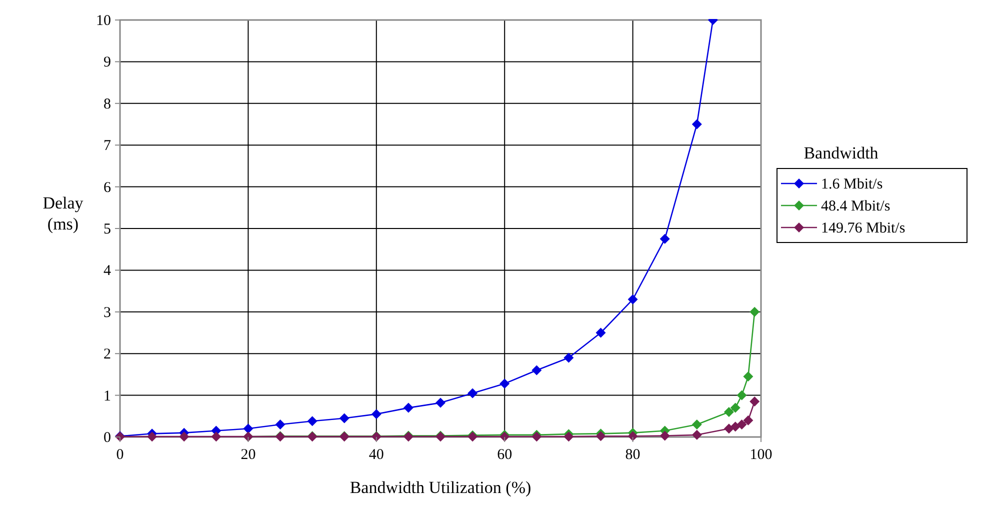  Describe the element at coordinates (248, 455) in the screenshot. I see `x-tick-label: 20` at that location.